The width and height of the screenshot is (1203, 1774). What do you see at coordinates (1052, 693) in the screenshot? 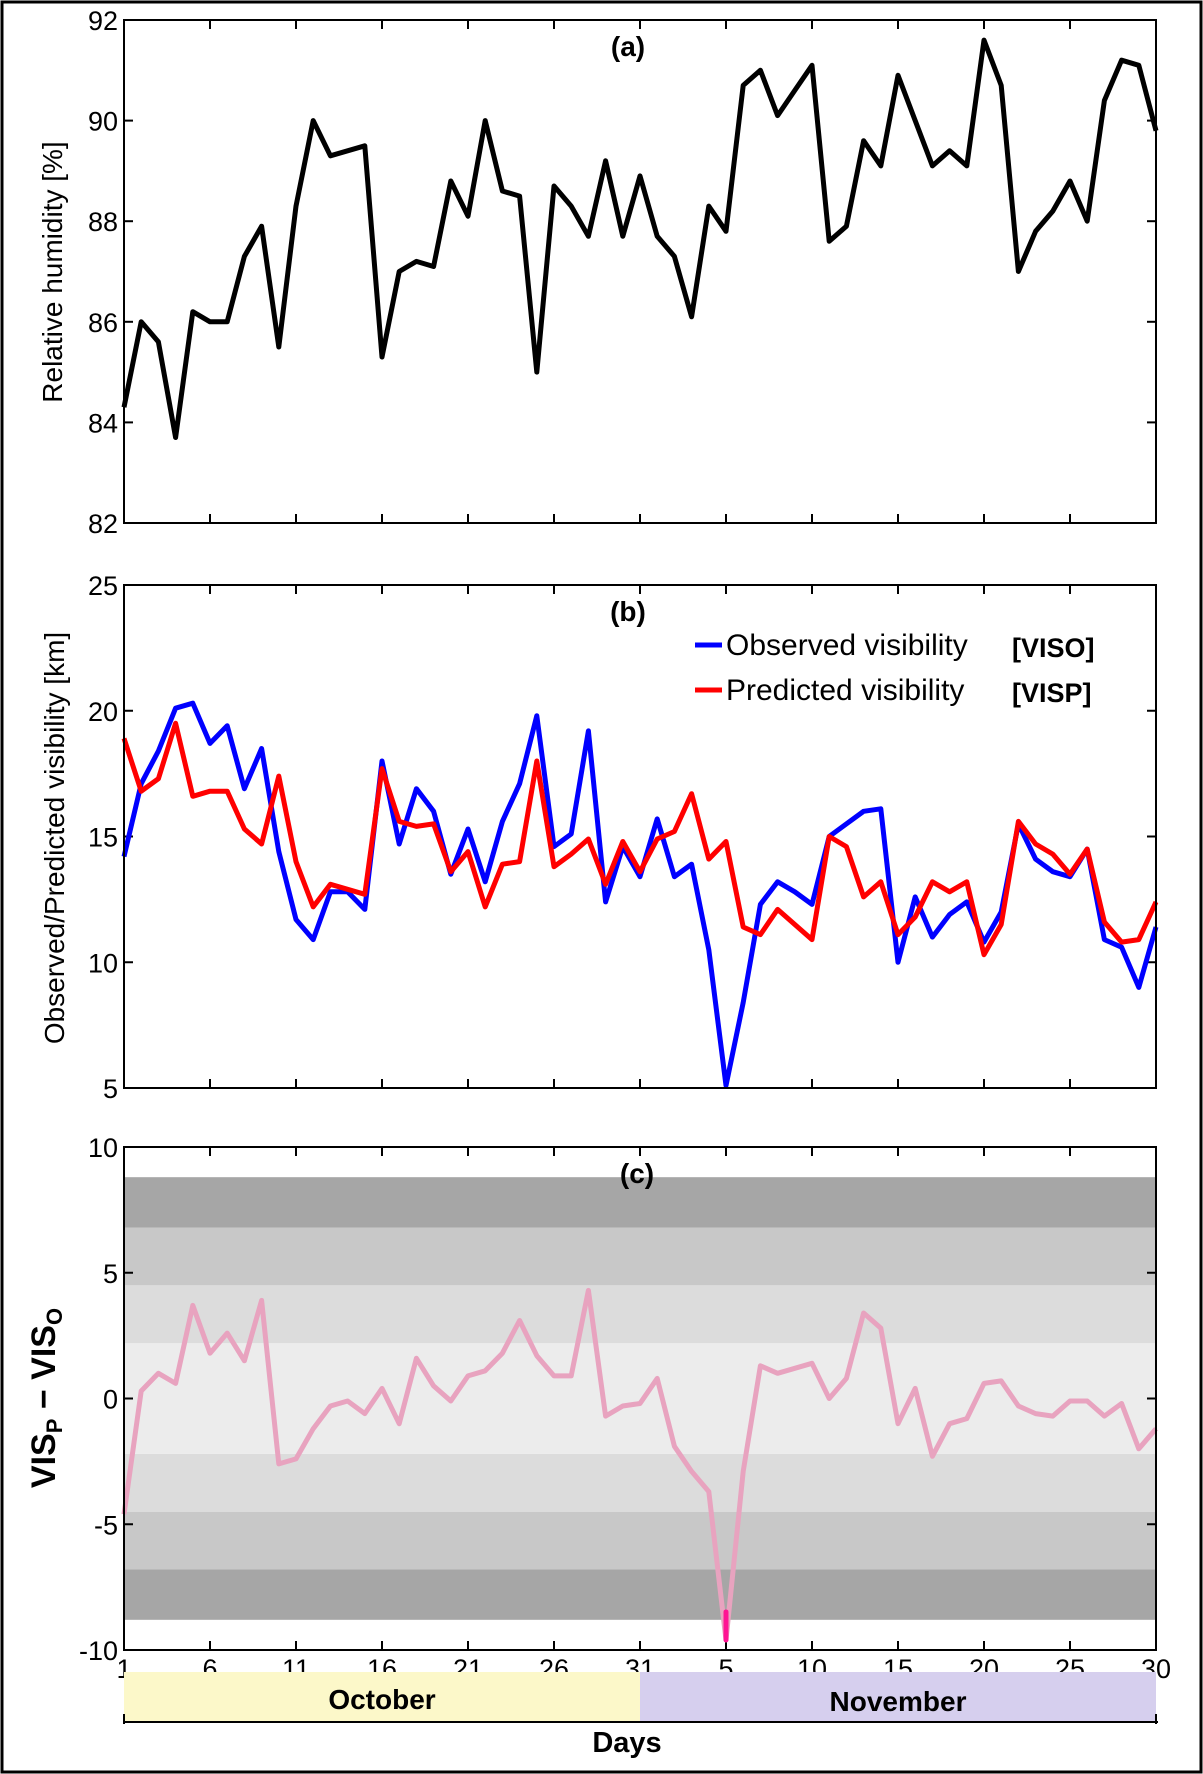
I see `legend-predicted-tag: [VISP]` at bounding box center [1052, 693].